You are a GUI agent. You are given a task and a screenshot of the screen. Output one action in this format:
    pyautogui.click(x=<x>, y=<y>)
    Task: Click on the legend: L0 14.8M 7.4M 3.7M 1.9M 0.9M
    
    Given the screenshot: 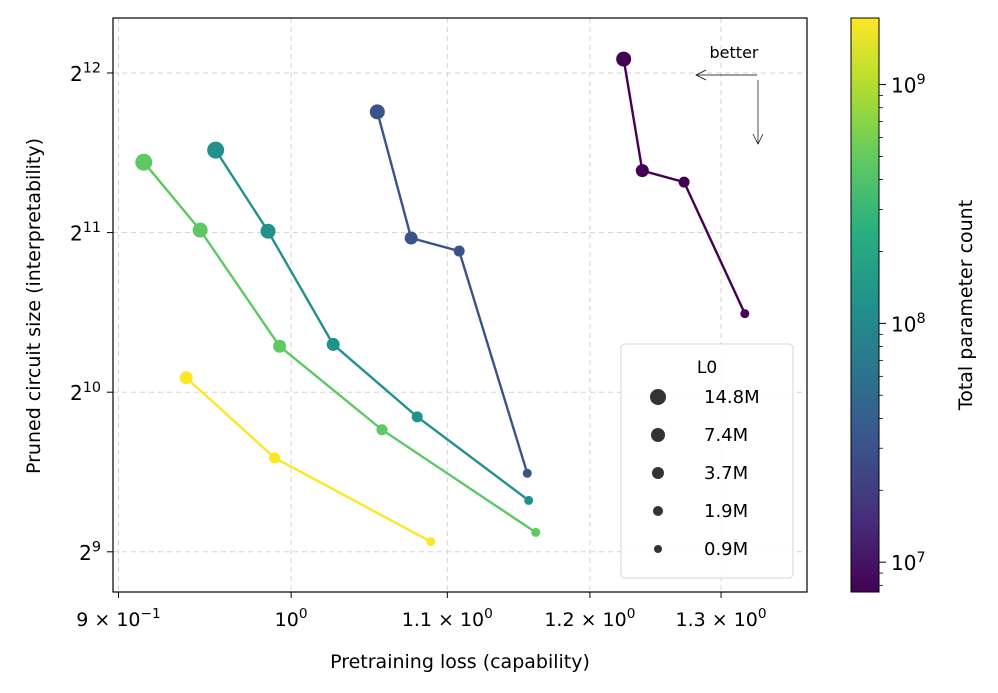 What is the action you would take?
    pyautogui.click(x=707, y=461)
    